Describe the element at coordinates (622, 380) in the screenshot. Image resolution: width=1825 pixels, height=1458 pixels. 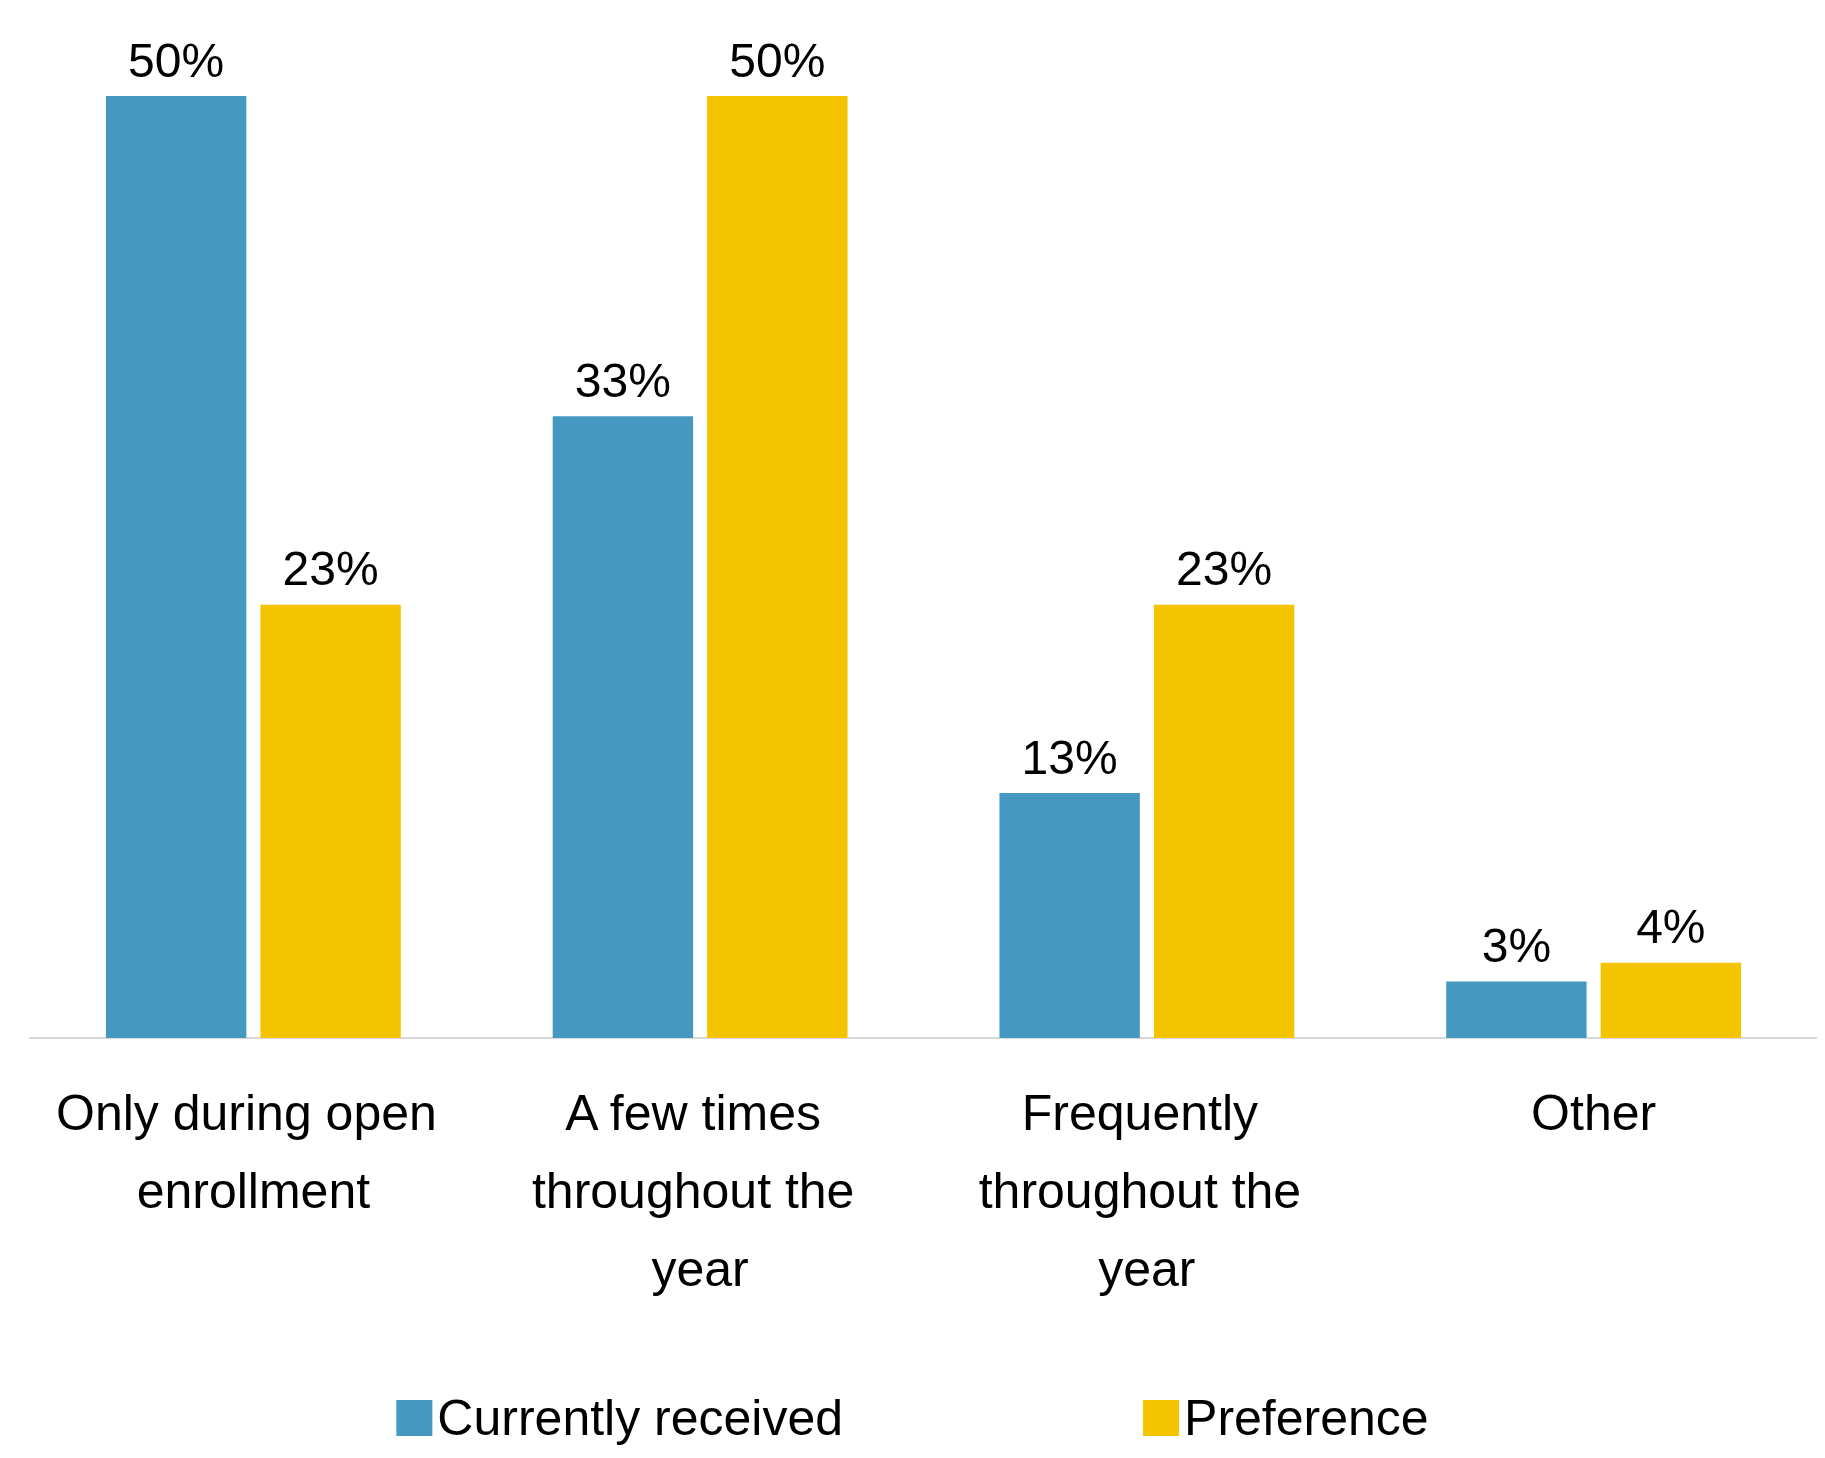
I see `data-label: 33%` at that location.